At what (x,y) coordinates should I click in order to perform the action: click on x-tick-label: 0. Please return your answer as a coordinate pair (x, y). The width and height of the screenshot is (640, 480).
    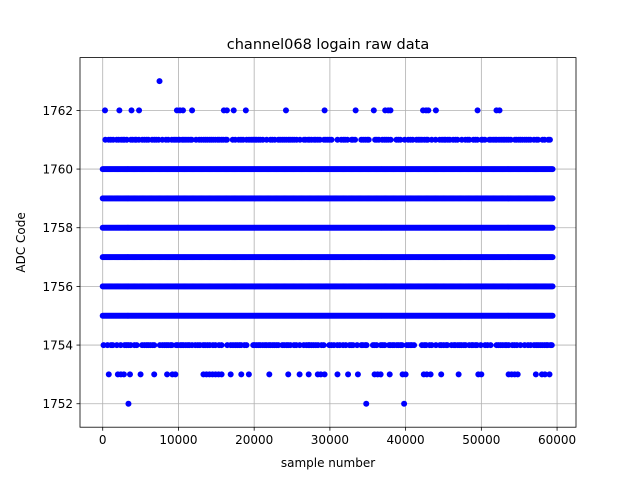
    Looking at the image, I should click on (103, 440).